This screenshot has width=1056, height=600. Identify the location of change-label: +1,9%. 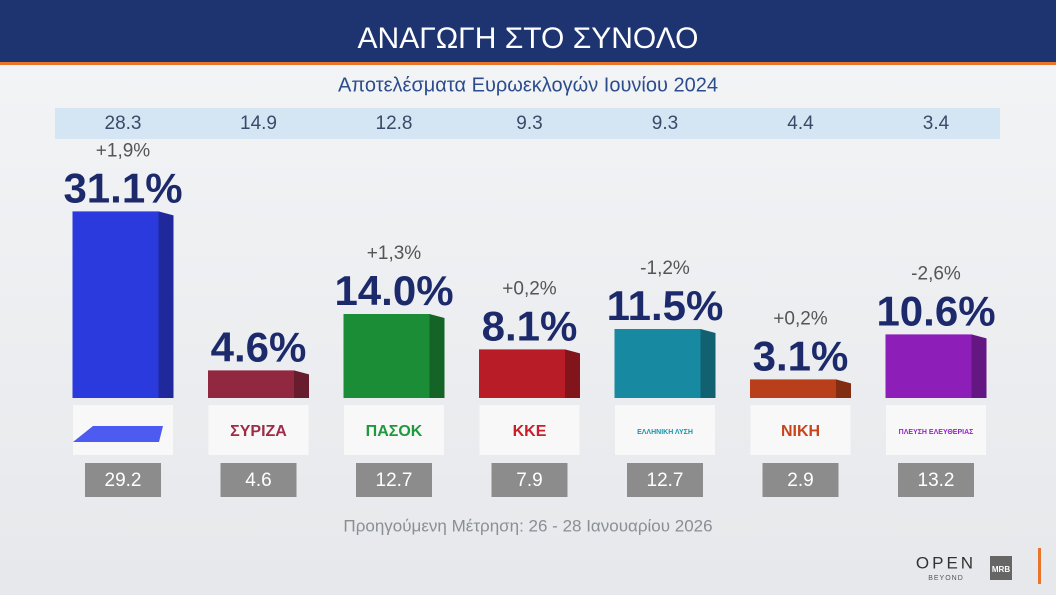
(123, 150).